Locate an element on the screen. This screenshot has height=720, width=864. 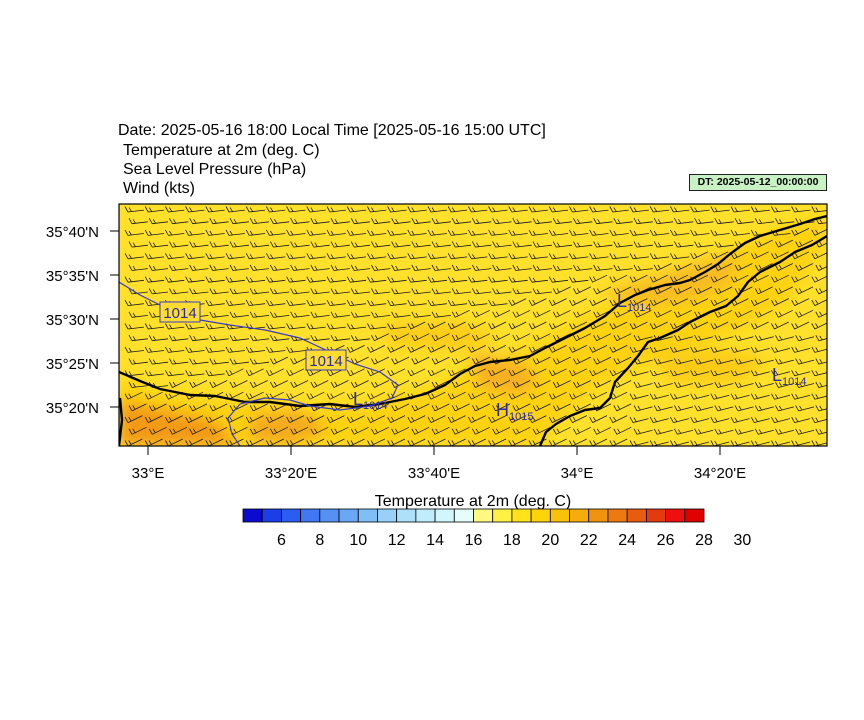
pressure-title: Sea Level Pressure (hPa) is located at coordinates (215, 169).